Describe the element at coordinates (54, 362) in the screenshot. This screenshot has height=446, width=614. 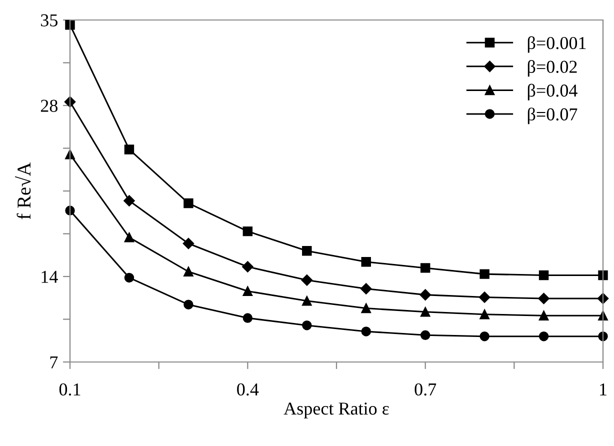
I see `y-tick-label: 7` at that location.